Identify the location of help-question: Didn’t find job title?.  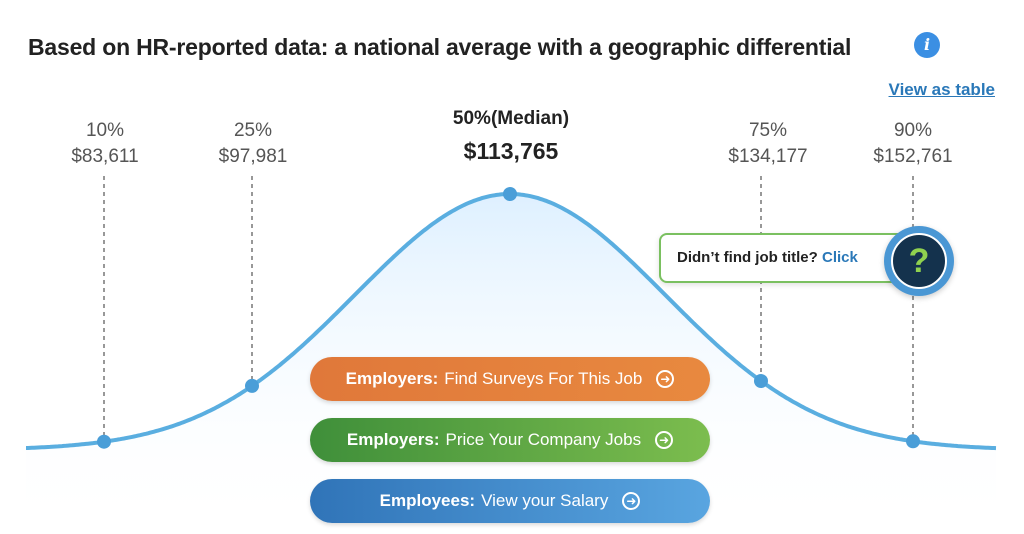
(747, 257).